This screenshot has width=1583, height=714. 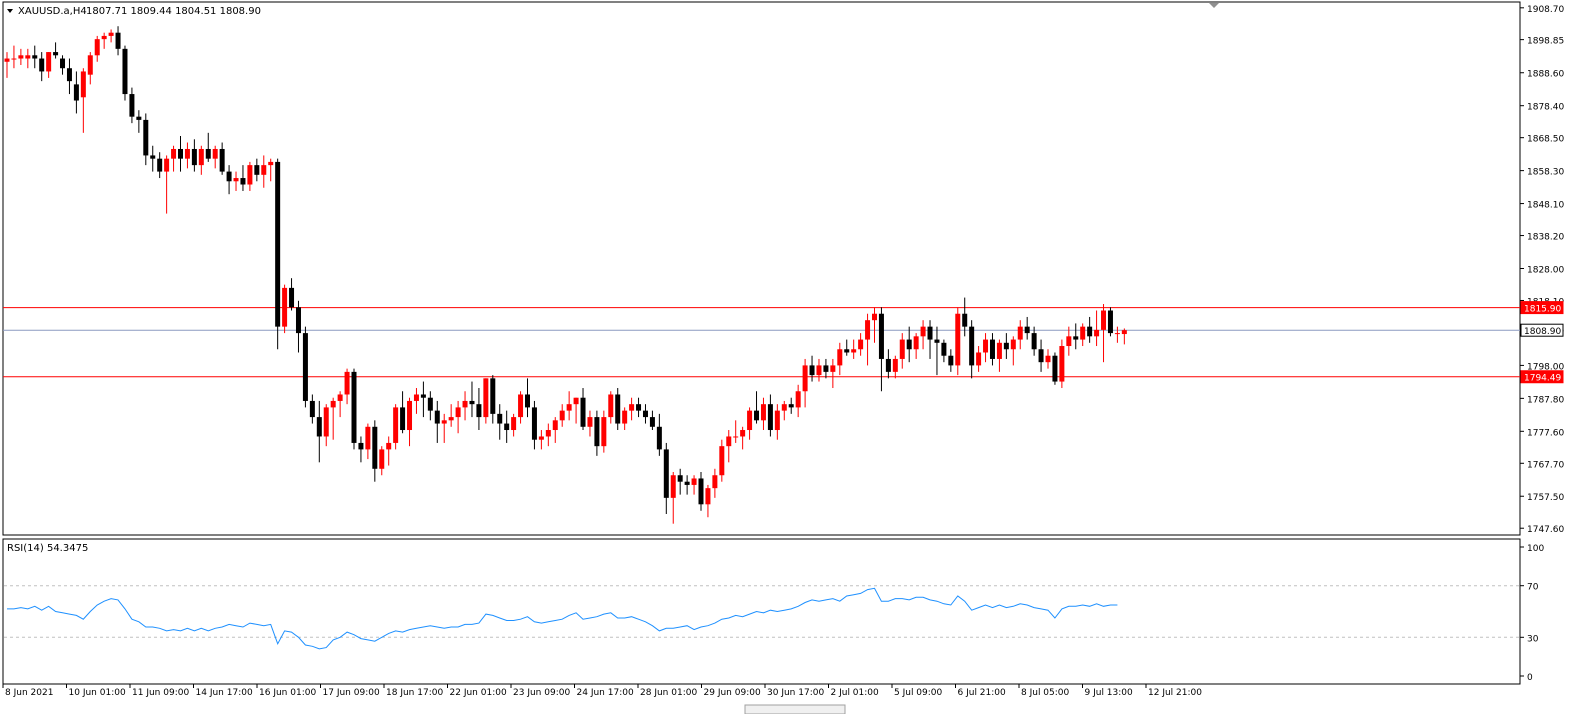 What do you see at coordinates (1530, 678) in the screenshot?
I see `rsi-tick-label: 0` at bounding box center [1530, 678].